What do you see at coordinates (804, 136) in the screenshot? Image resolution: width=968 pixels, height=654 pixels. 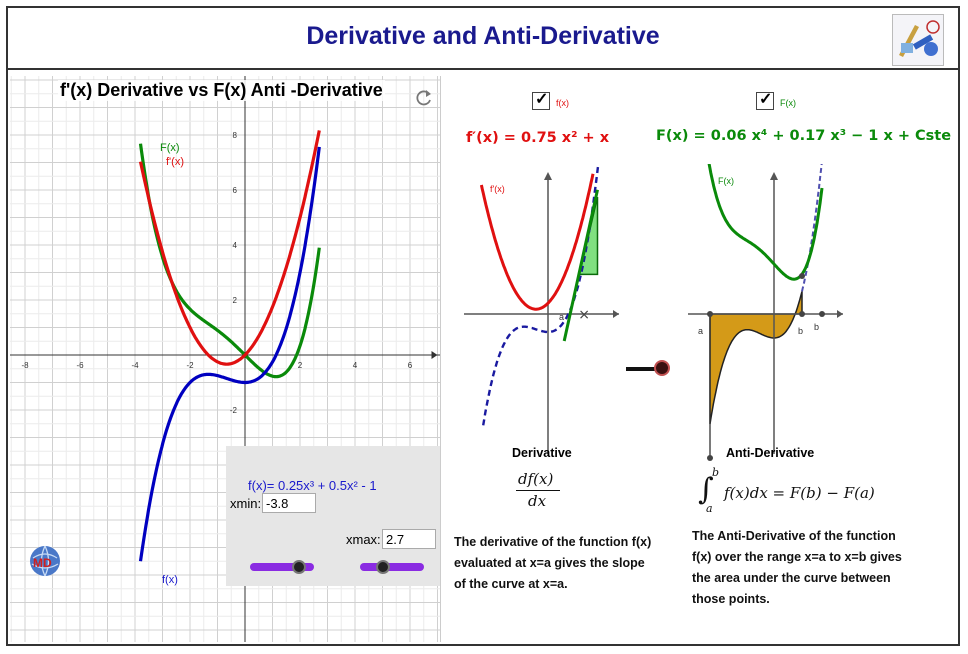 I see `antiderivative-formula: F(x) = 0.06 x⁴ + 0.17 x³ − 1 x + Cste` at bounding box center [804, 136].